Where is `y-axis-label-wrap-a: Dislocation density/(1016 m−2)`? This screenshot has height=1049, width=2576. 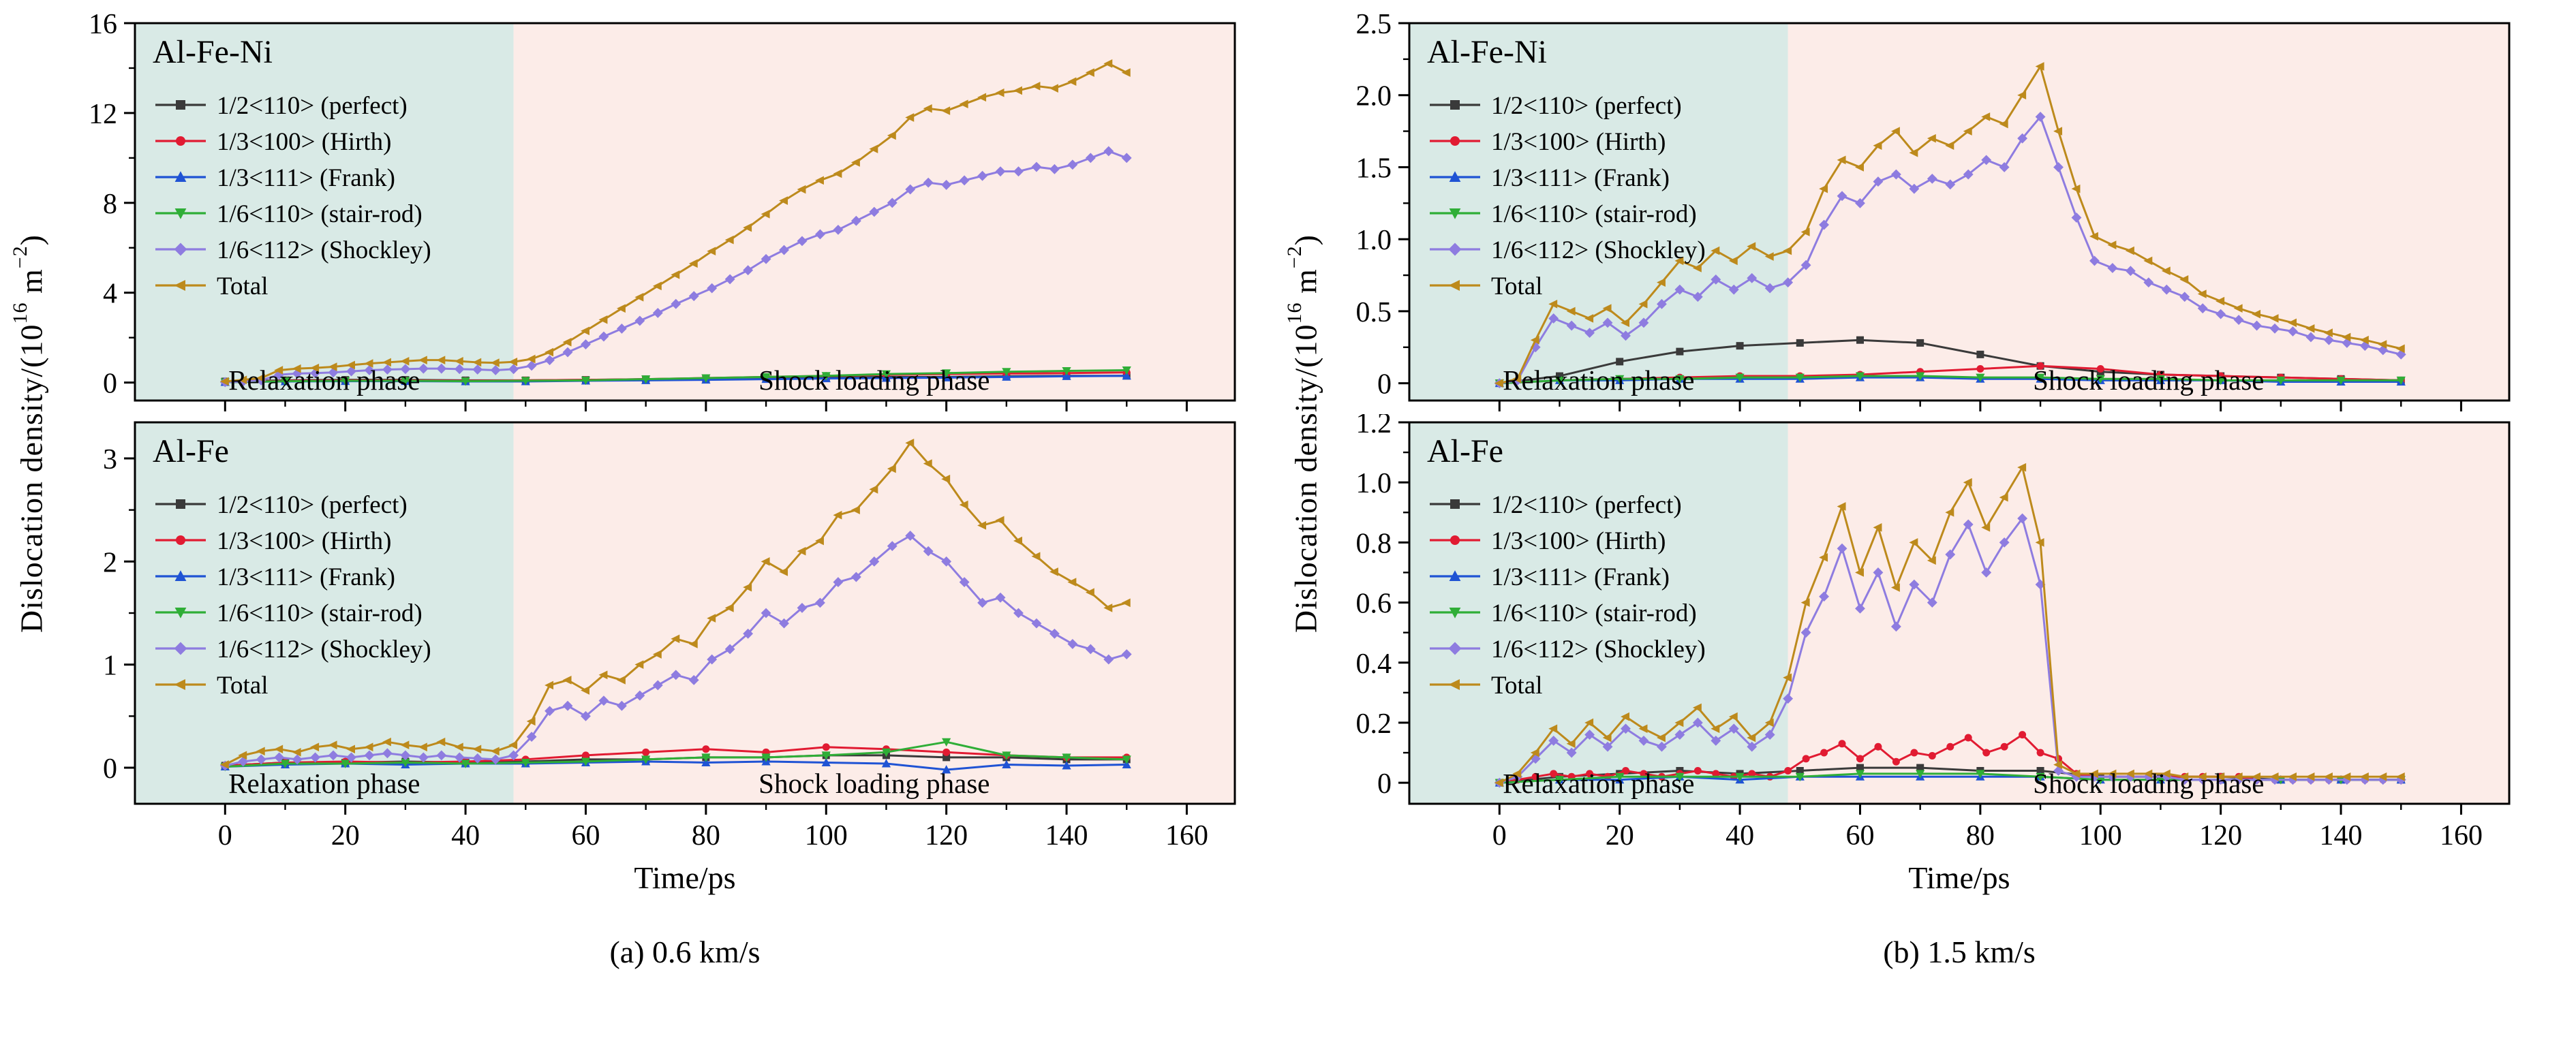
y-axis-label-wrap-a: Dislocation density/(1016 m−2) is located at coordinates (30, 434).